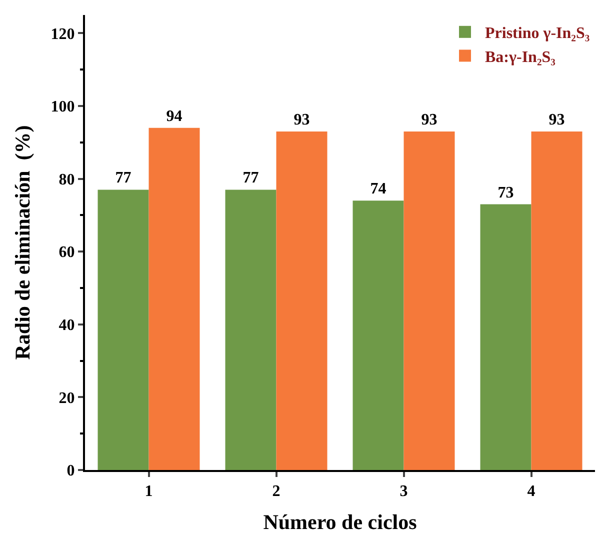 This screenshot has width=605, height=540. What do you see at coordinates (66, 253) in the screenshot?
I see `y-tick-label: 60` at bounding box center [66, 253].